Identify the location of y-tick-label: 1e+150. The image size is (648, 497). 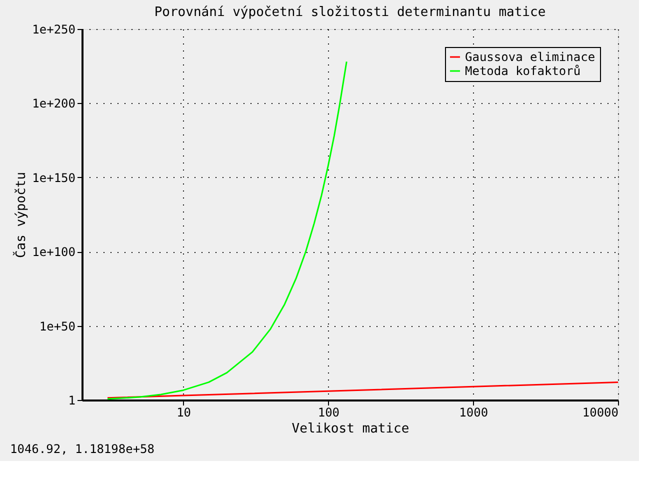
(54, 177).